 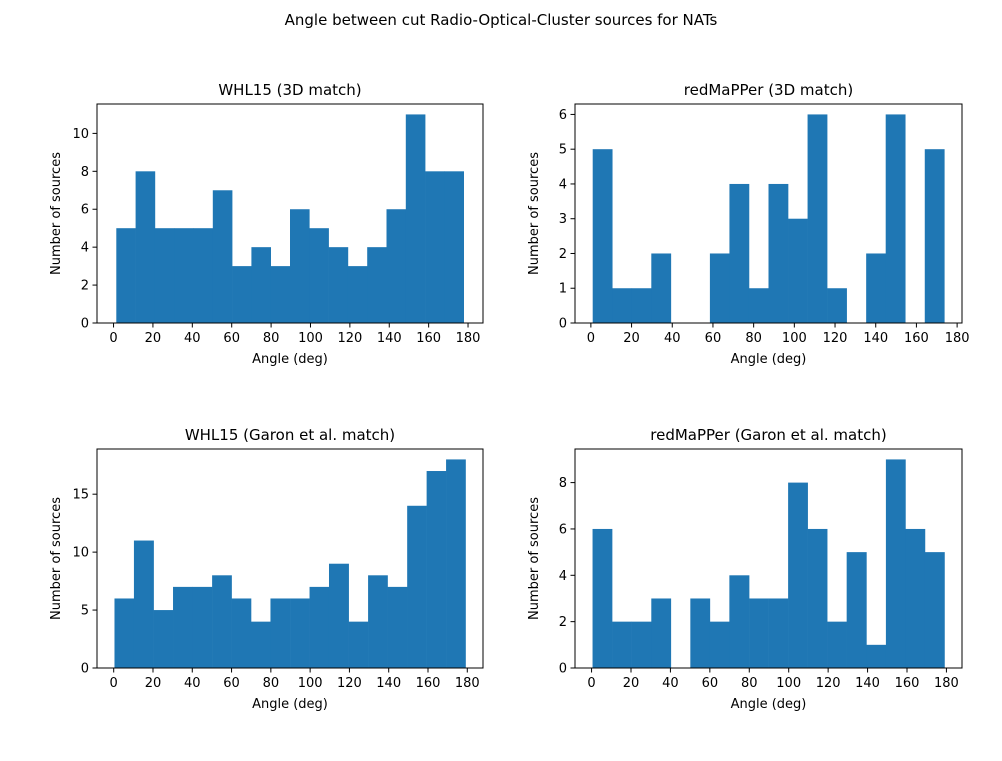 I want to click on y-tick-label: 3, so click(x=563, y=219).